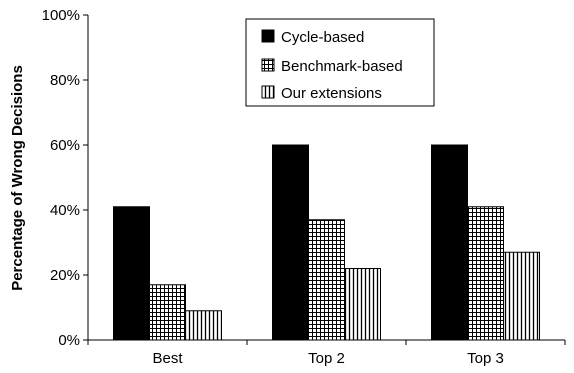 This screenshot has height=373, width=574. Describe the element at coordinates (69, 340) in the screenshot. I see `y-tick-label: 0%` at that location.